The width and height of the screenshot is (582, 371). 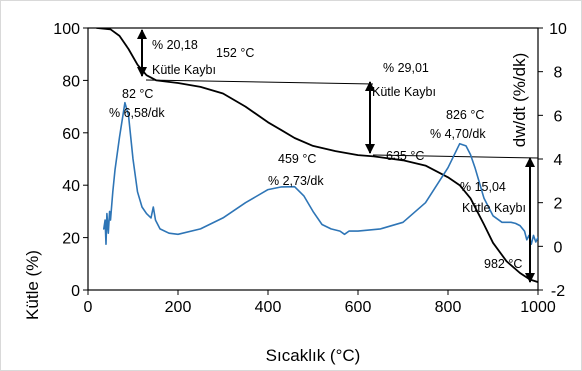 I want to click on y-tick-label: 100, so click(x=66, y=29).